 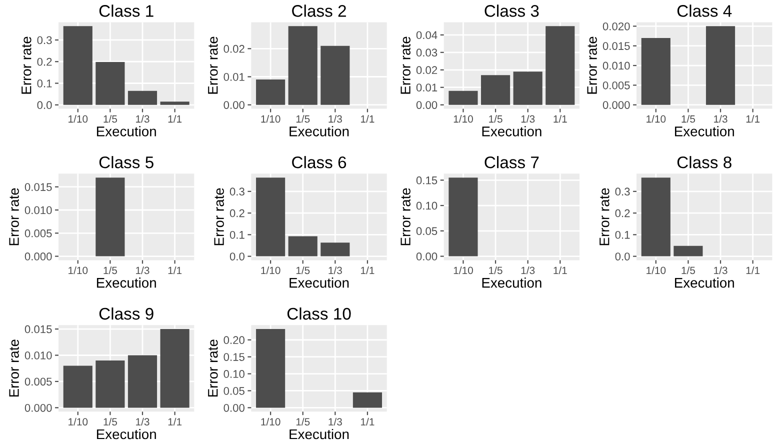 I want to click on chart-title: Class 2, so click(x=319, y=10).